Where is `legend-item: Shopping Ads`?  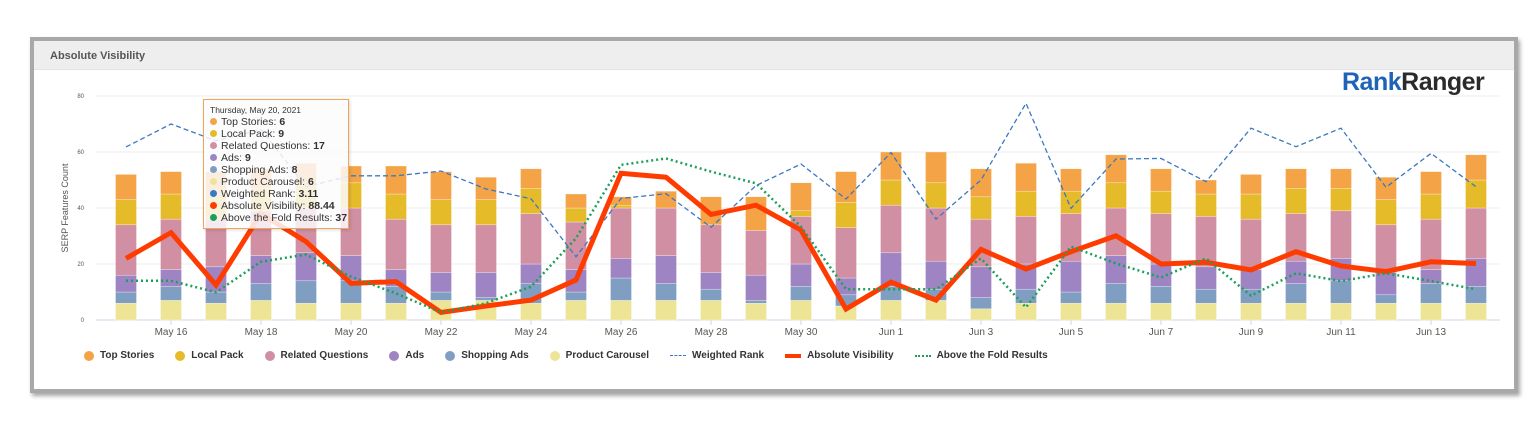 legend-item: Shopping Ads is located at coordinates (487, 355).